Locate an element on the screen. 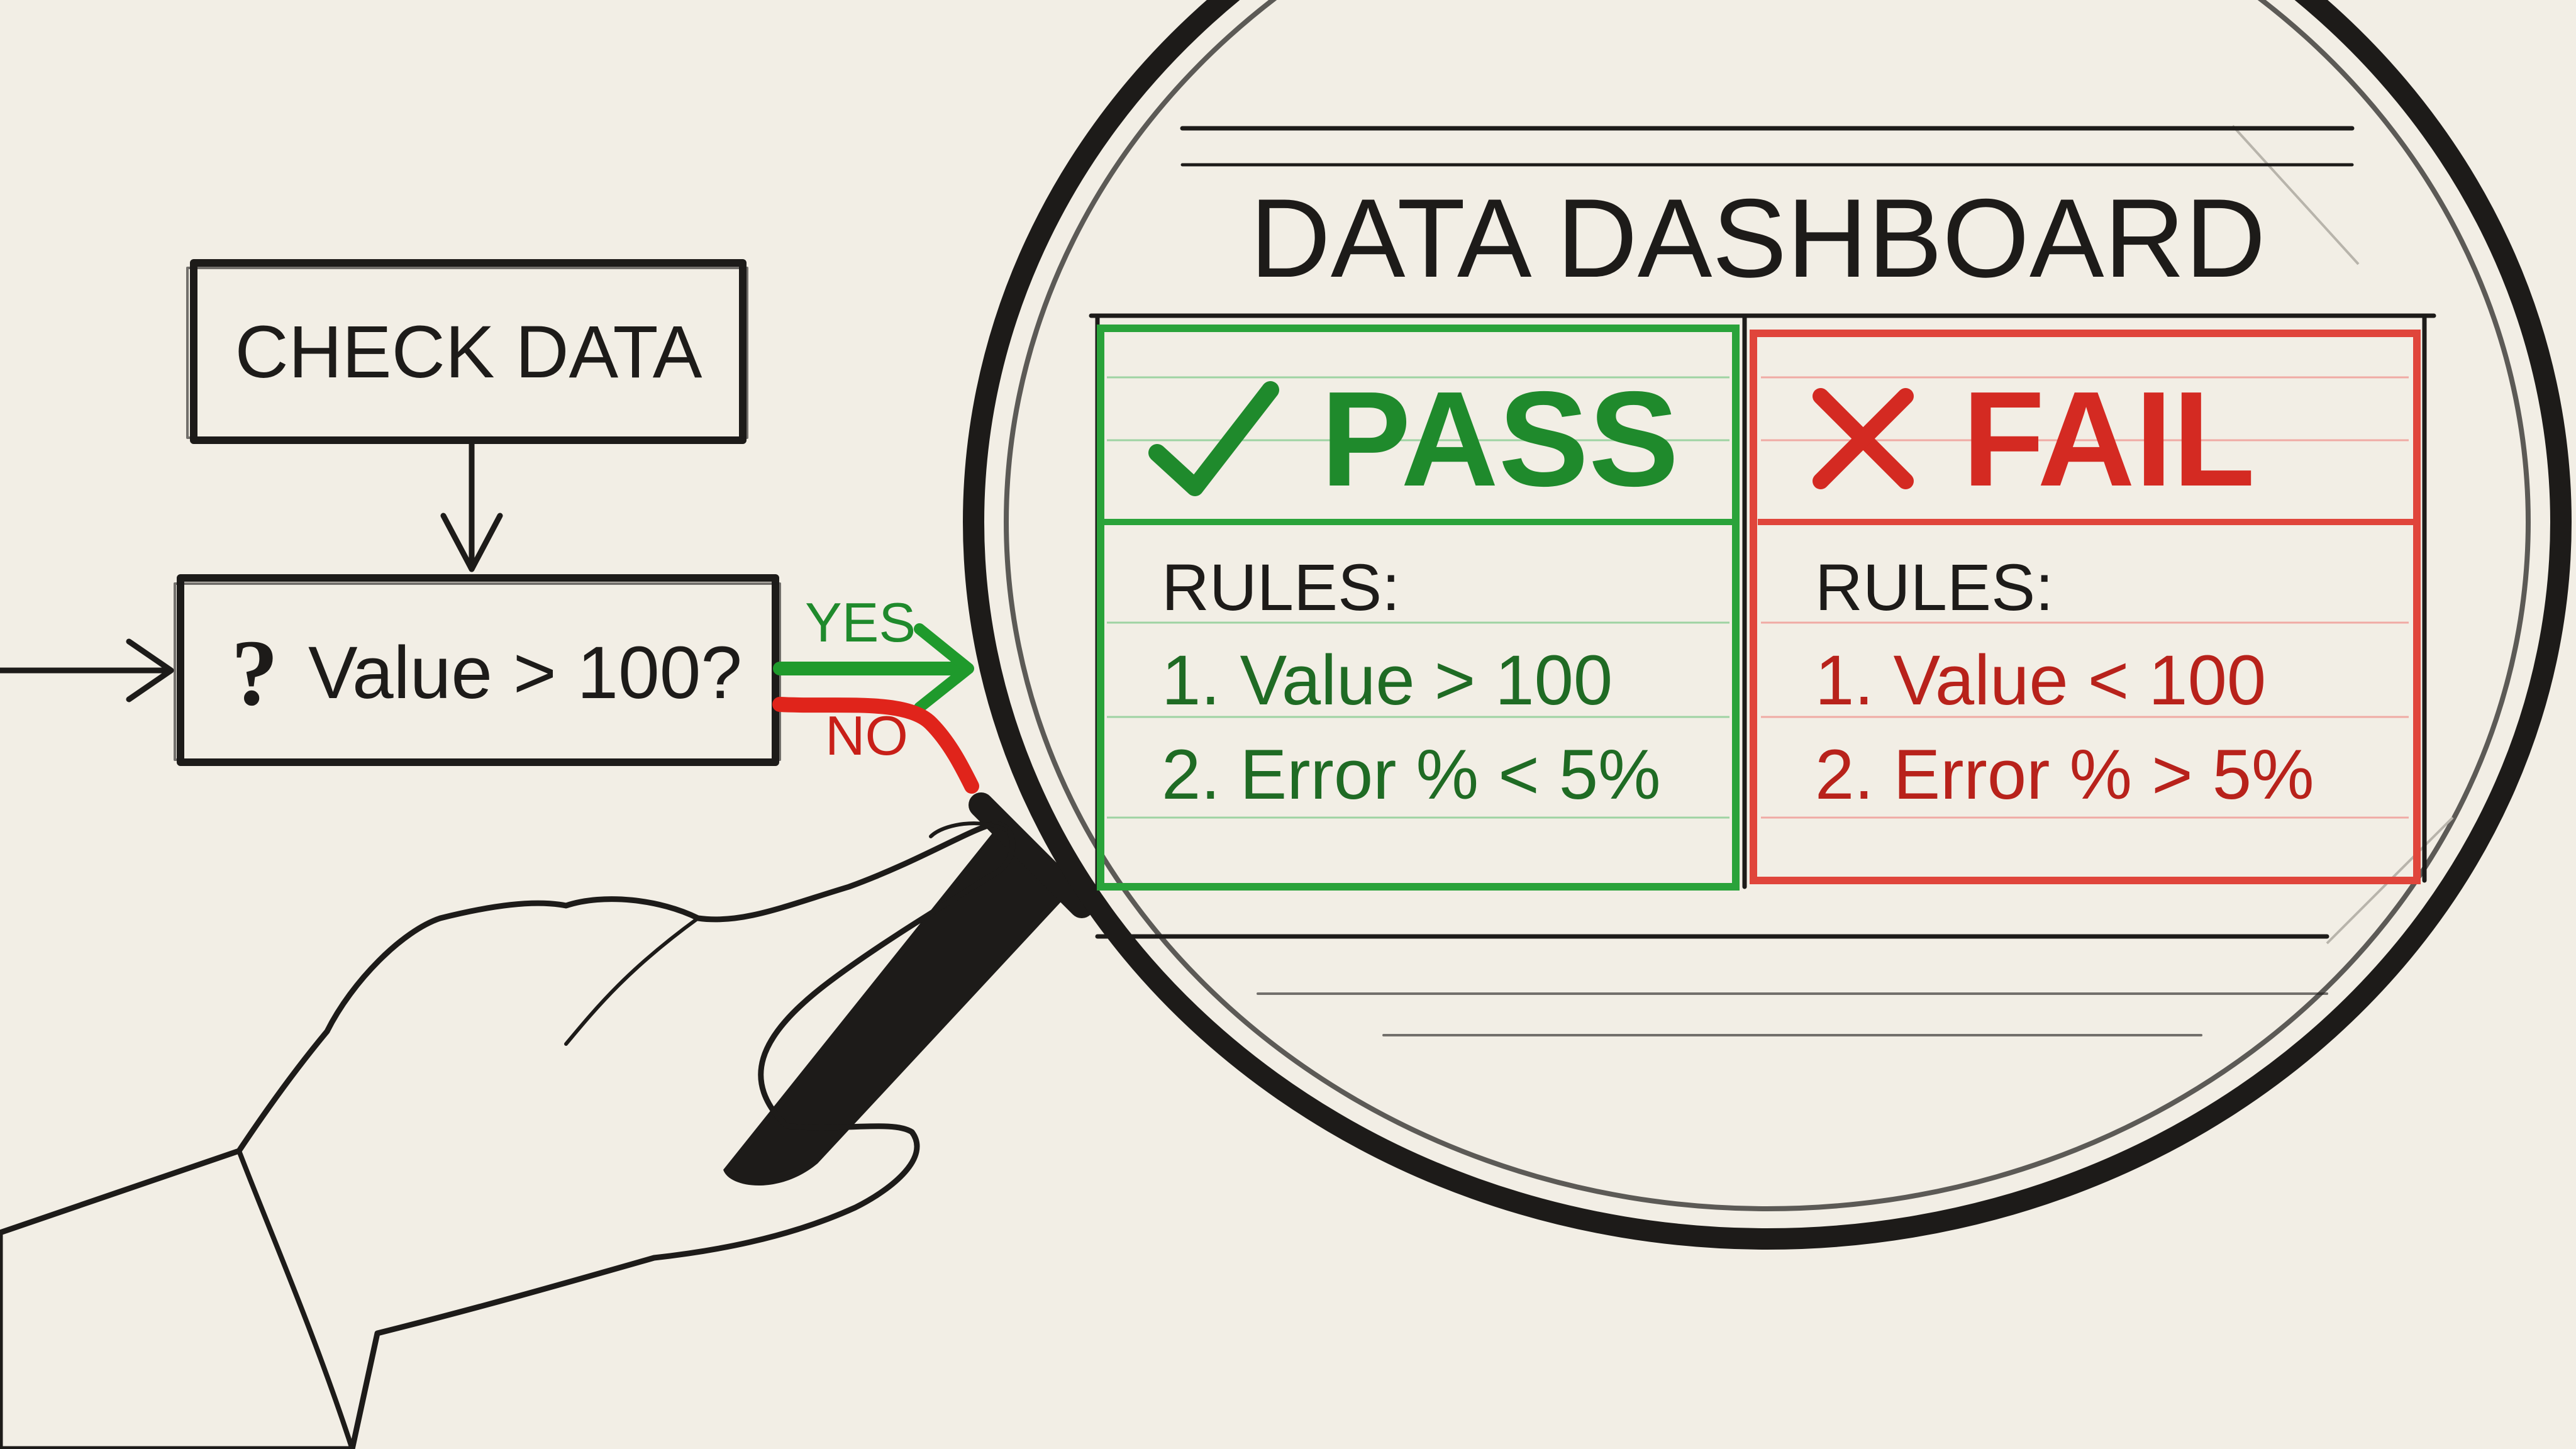 The height and width of the screenshot is (1449, 2576). input-arrow is located at coordinates (87, 670).